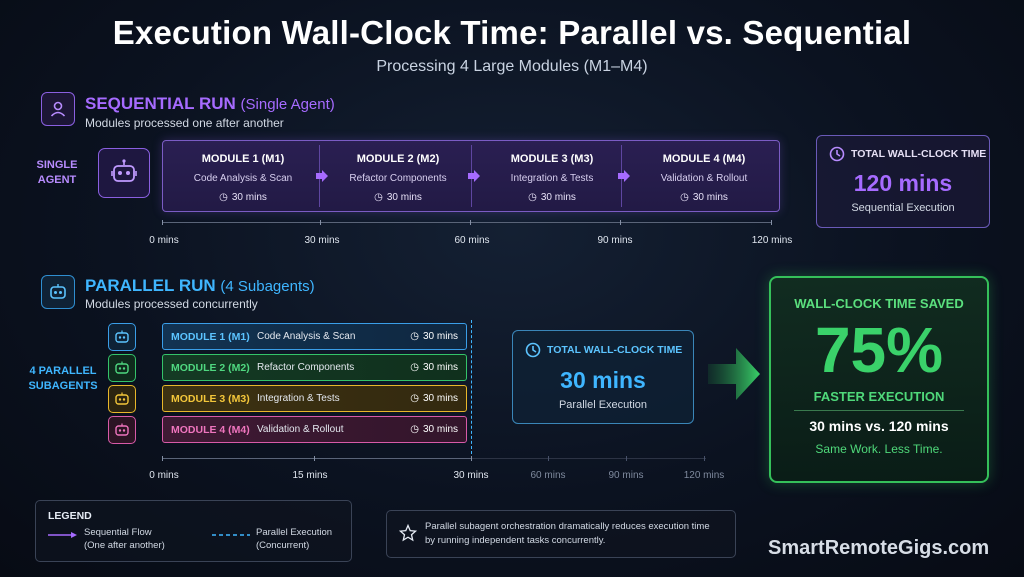  Describe the element at coordinates (471, 387) in the screenshot. I see `parallel-completion-line` at that location.